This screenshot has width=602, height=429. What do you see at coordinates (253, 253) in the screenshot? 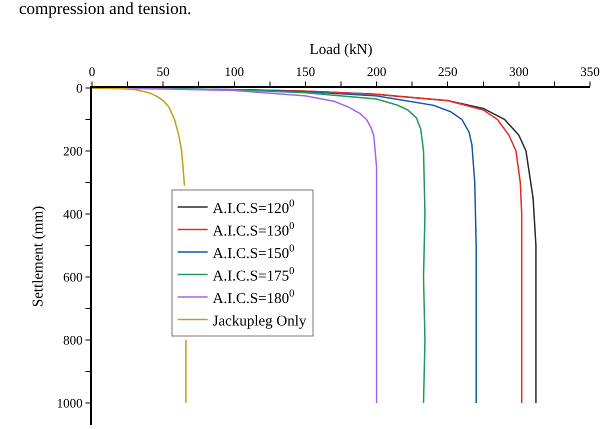
I see `legend-label: A.I.C.S=150$^{0}$` at bounding box center [253, 253].